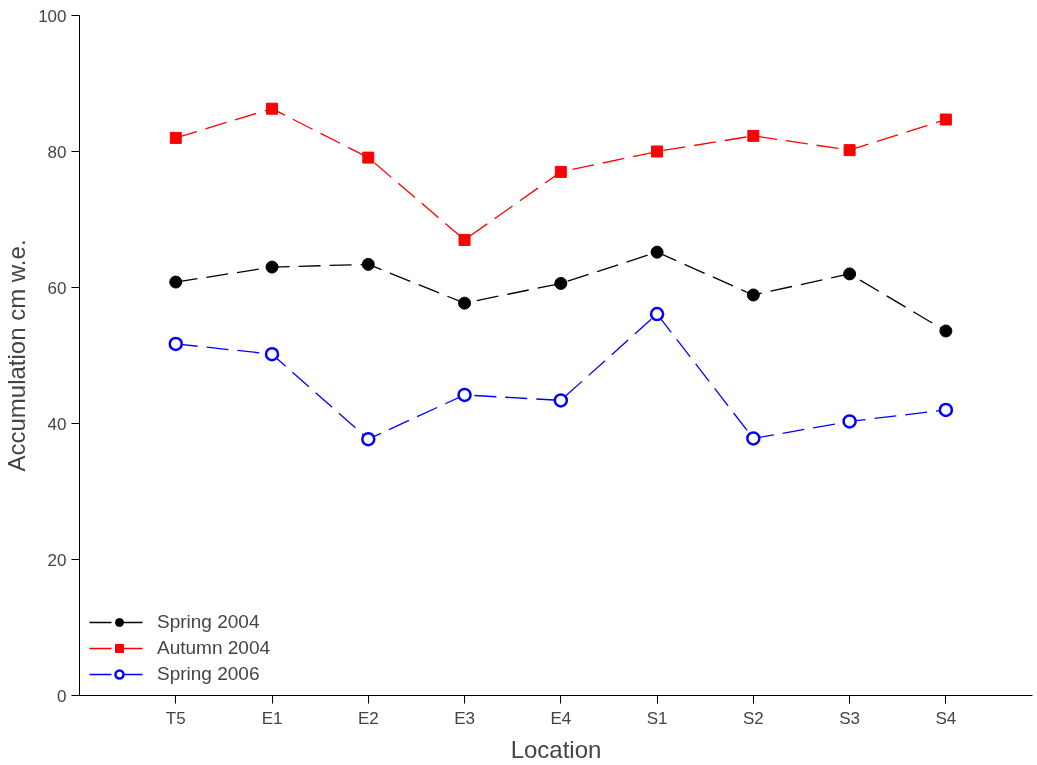  I want to click on y-tick-label: 80, so click(57, 152).